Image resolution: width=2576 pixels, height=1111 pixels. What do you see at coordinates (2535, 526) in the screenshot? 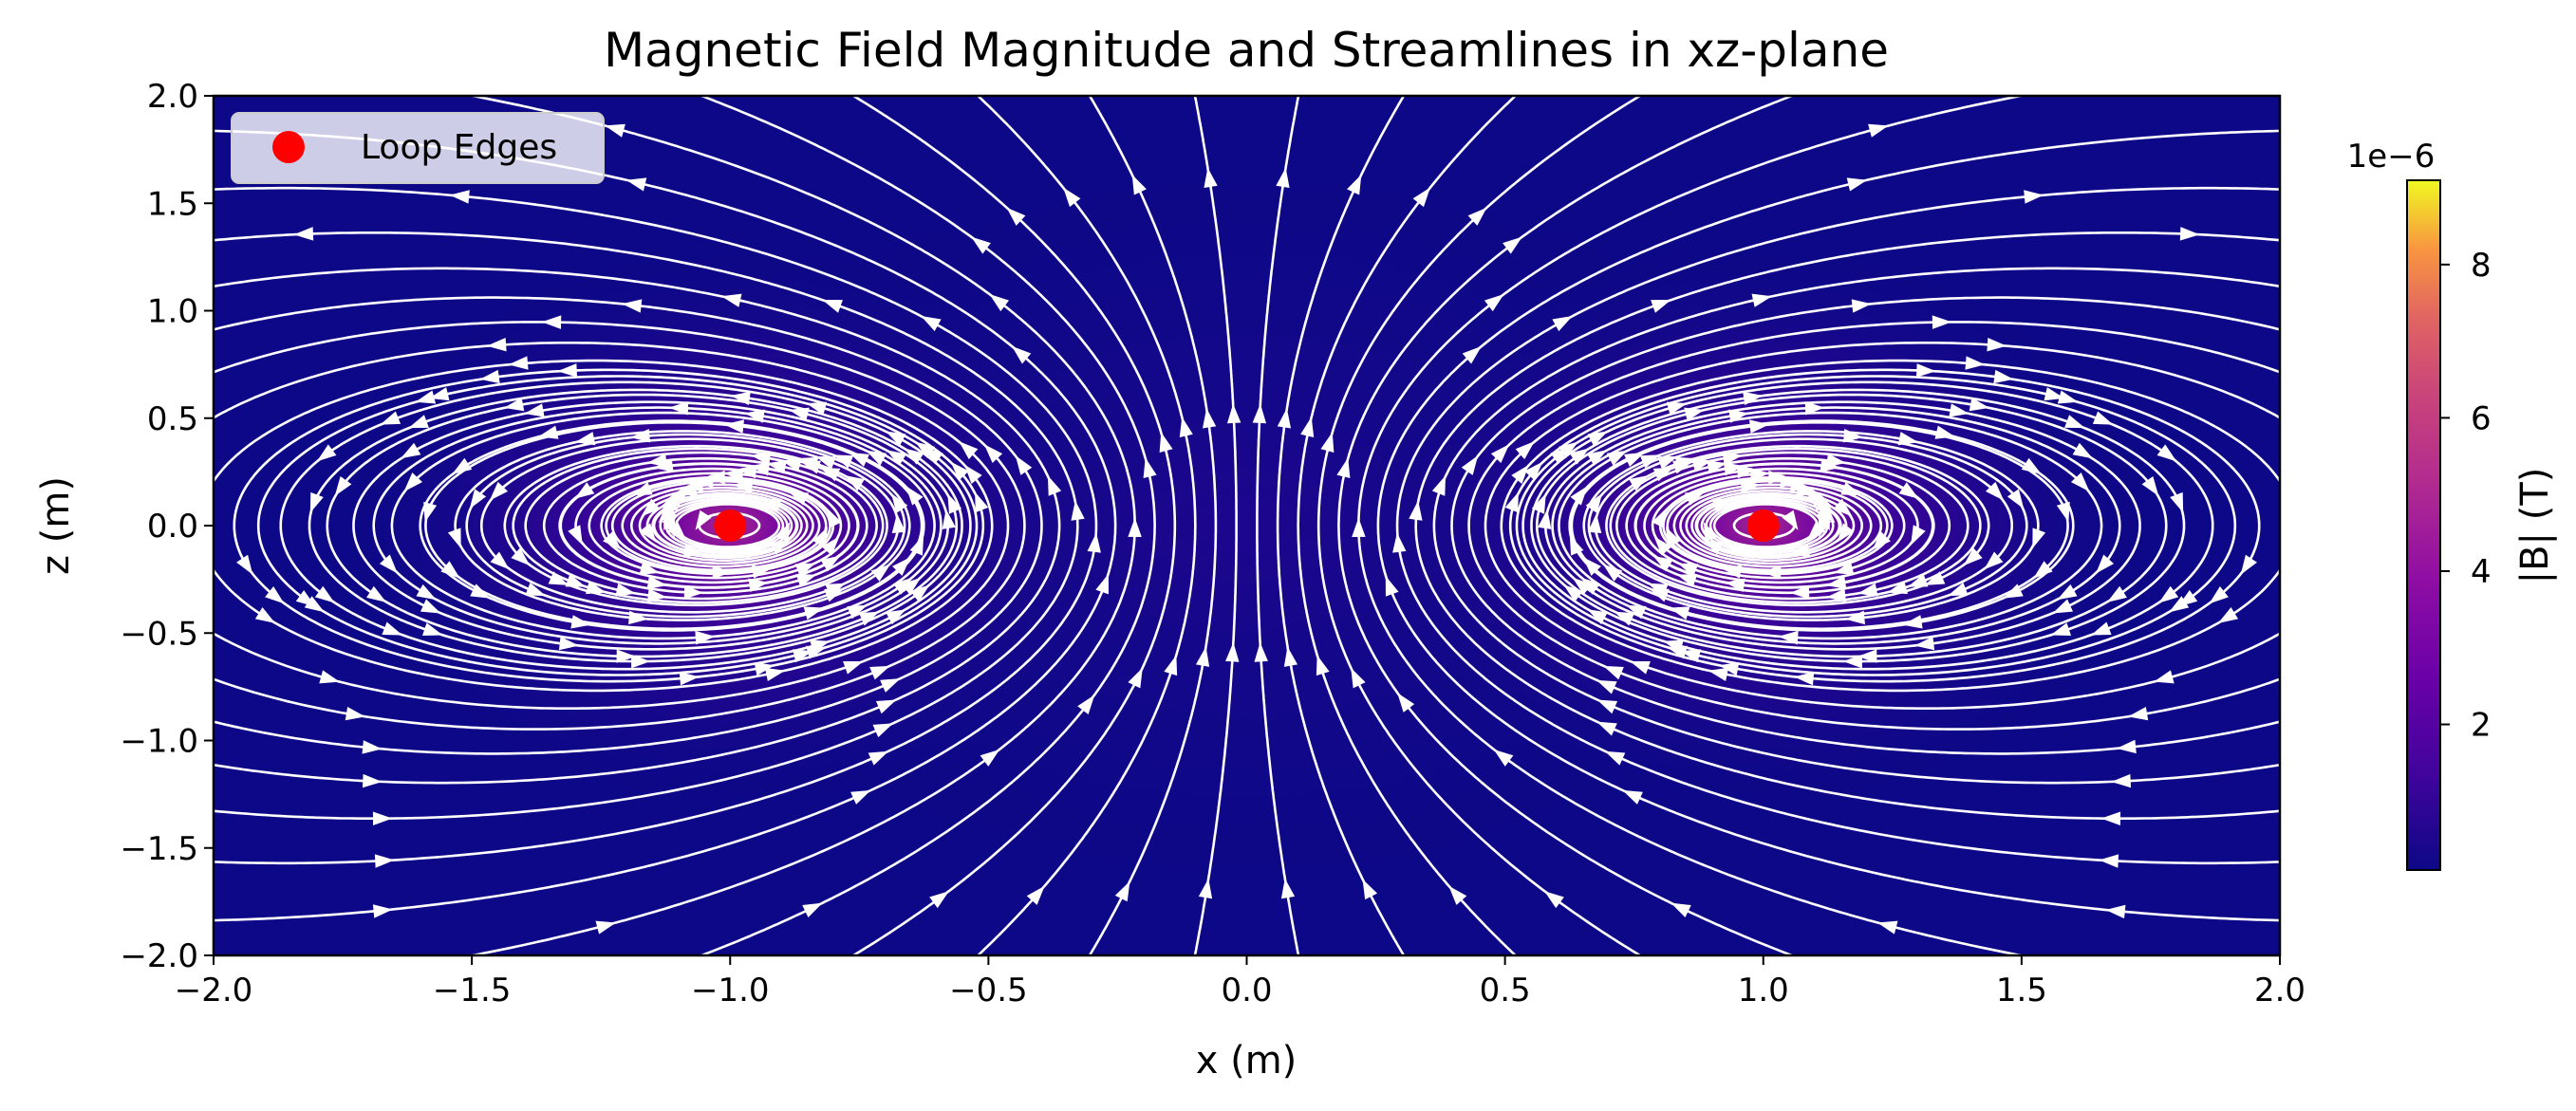
I see `colorbar-label: |B| (T)` at bounding box center [2535, 526].